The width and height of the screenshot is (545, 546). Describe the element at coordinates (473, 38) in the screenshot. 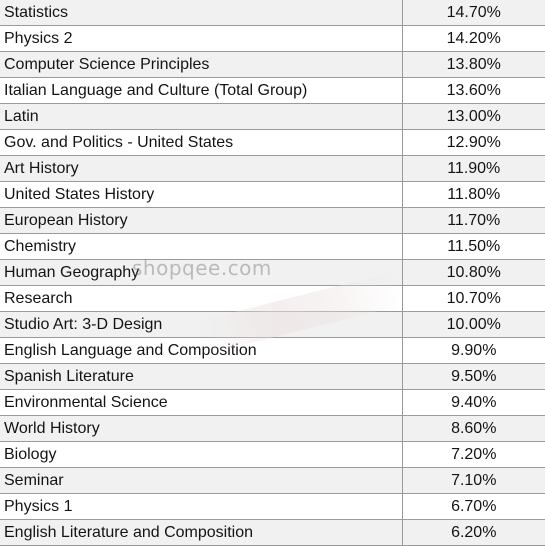

I see `percent-cell: 14.20%` at that location.